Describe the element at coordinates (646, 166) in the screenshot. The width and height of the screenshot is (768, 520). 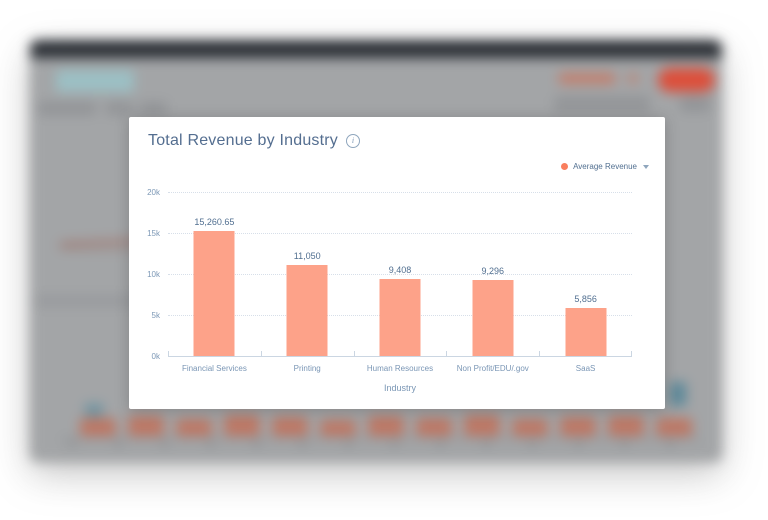
I see `chevron-down-icon` at that location.